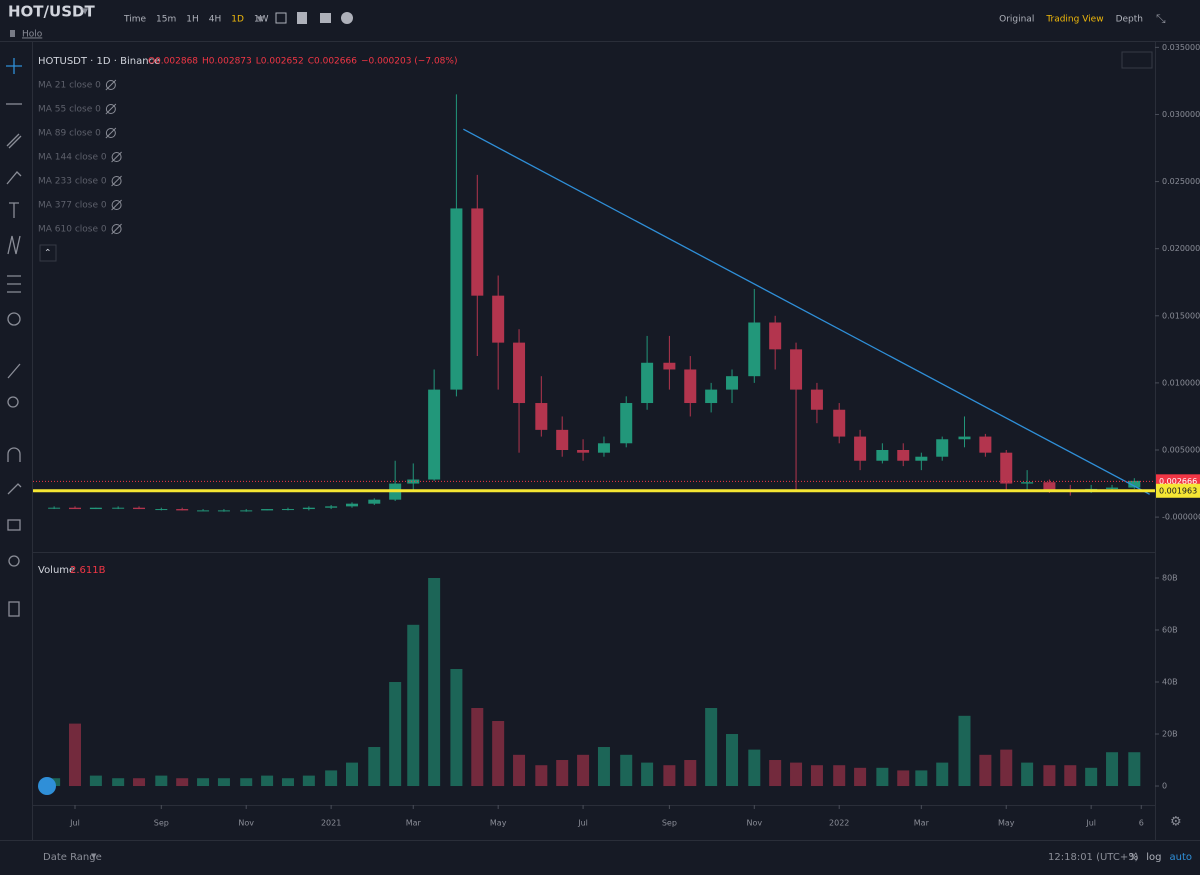 The height and width of the screenshot is (875, 1200). I want to click on indicator-label: MA 21 close 0, so click(69, 86).